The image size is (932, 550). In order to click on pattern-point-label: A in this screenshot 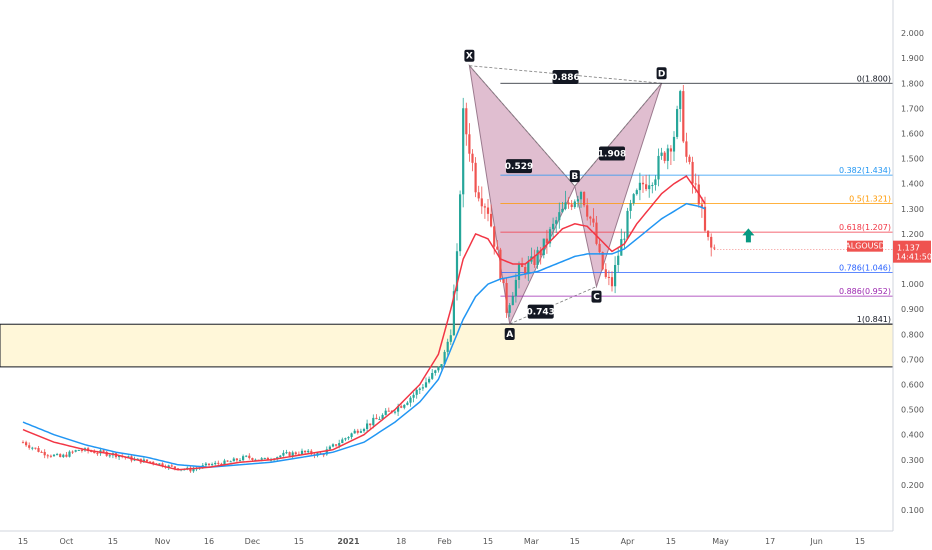, I will do `click(509, 335)`.